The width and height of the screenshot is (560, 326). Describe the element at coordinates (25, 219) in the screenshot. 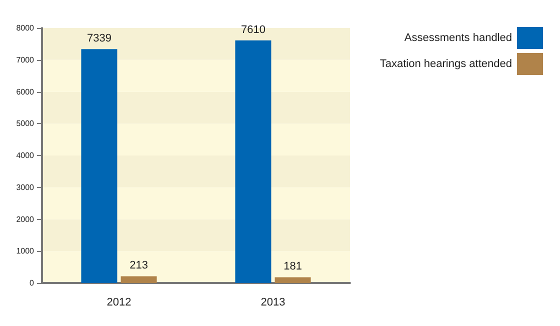

I see `y-tick-label: 2000` at that location.